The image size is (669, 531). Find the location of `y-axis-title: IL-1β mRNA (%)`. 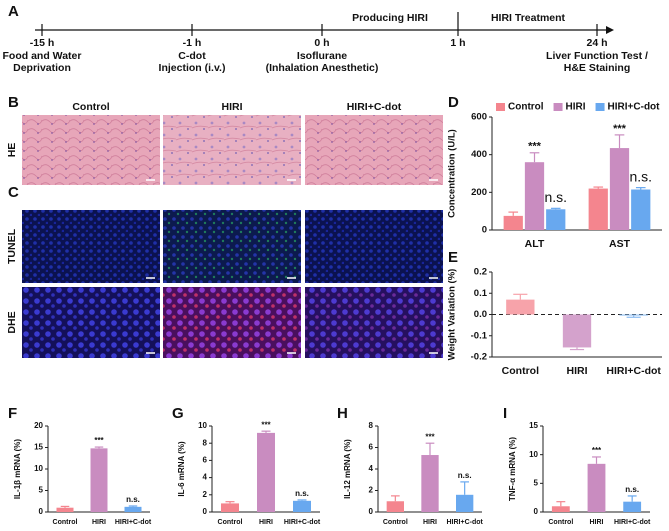

y-axis-title: IL-1β mRNA (%) is located at coordinates (17, 469).